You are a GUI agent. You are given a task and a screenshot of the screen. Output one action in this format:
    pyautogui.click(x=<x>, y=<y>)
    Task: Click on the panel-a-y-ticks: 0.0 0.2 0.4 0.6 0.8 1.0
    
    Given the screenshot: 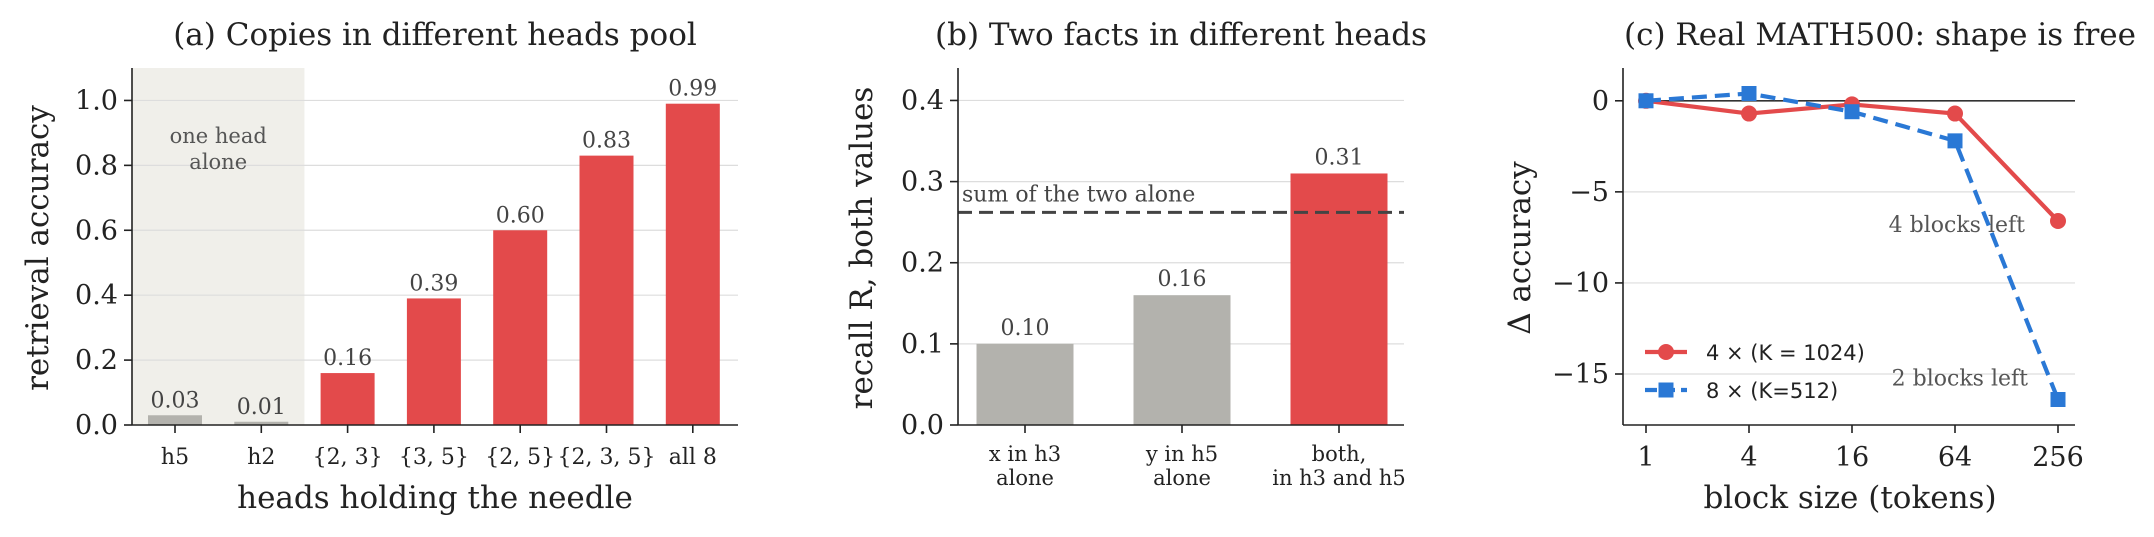 What is the action you would take?
    pyautogui.click(x=103, y=263)
    